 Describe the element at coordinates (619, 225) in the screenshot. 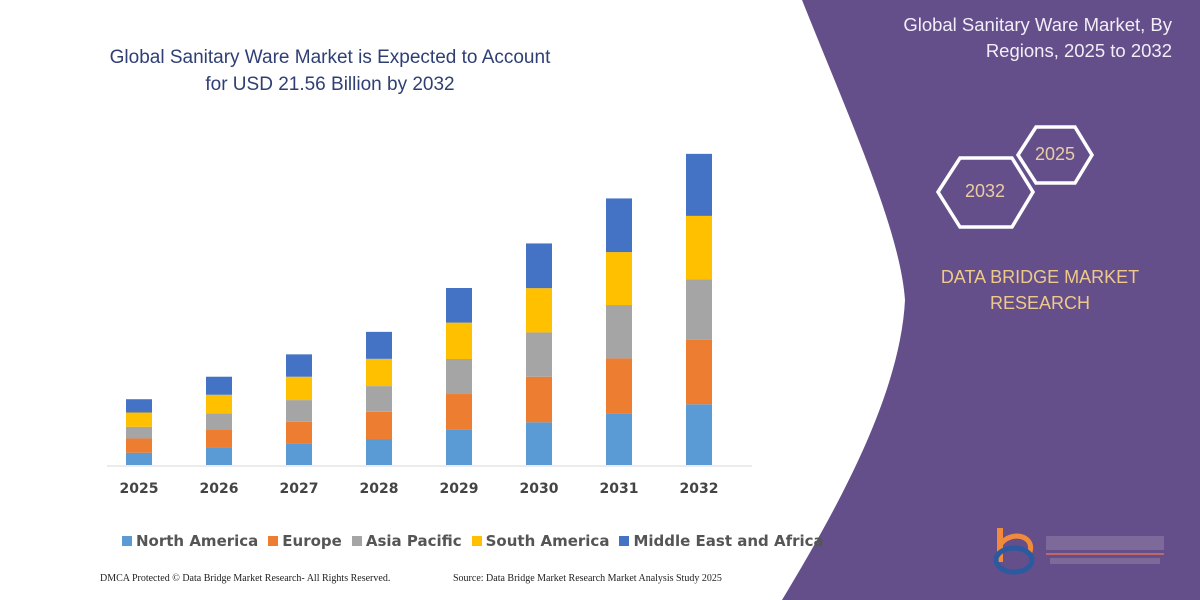

I see `bar-segment-2031-middle-east-and-africa` at that location.